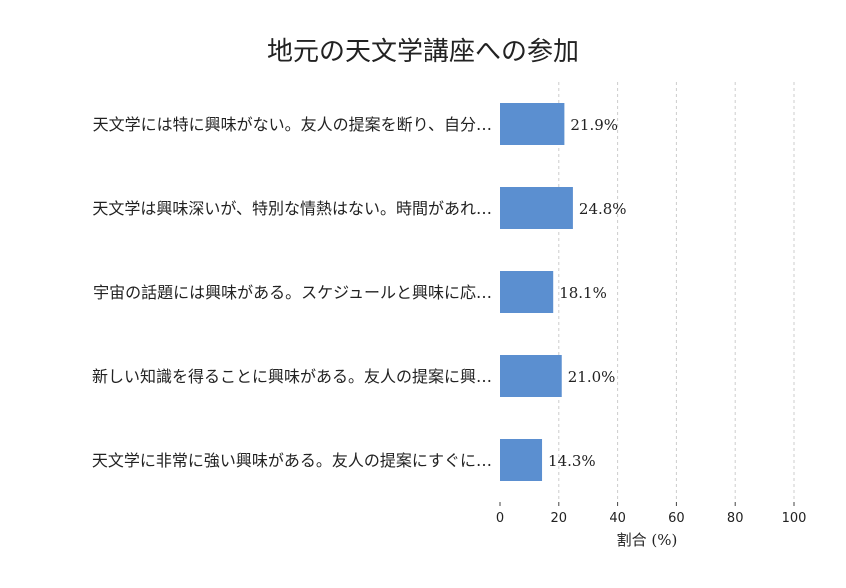 This screenshot has height=588, width=846. Describe the element at coordinates (651, 514) in the screenshot. I see `x-axis-ticks: 0 20 40 60 80 100` at that location.